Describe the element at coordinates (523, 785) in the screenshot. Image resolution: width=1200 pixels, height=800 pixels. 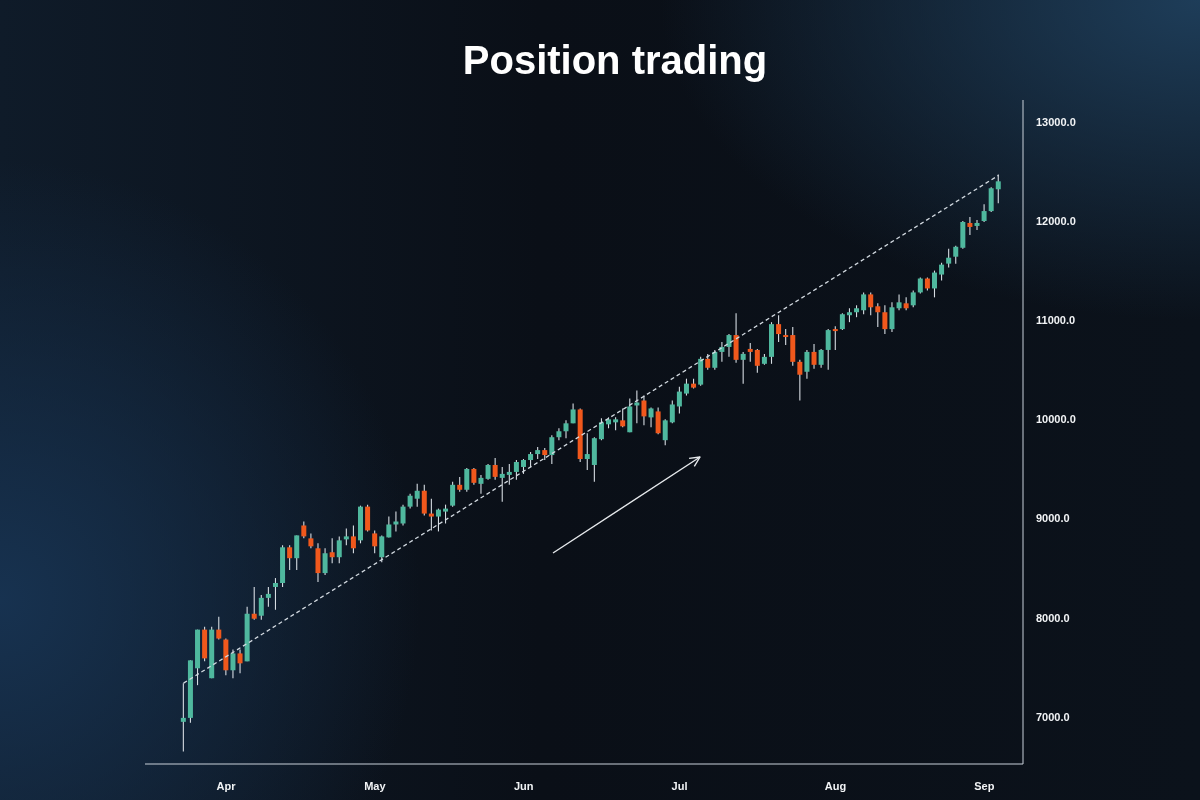
I see `x-tick-label: Jun` at that location.